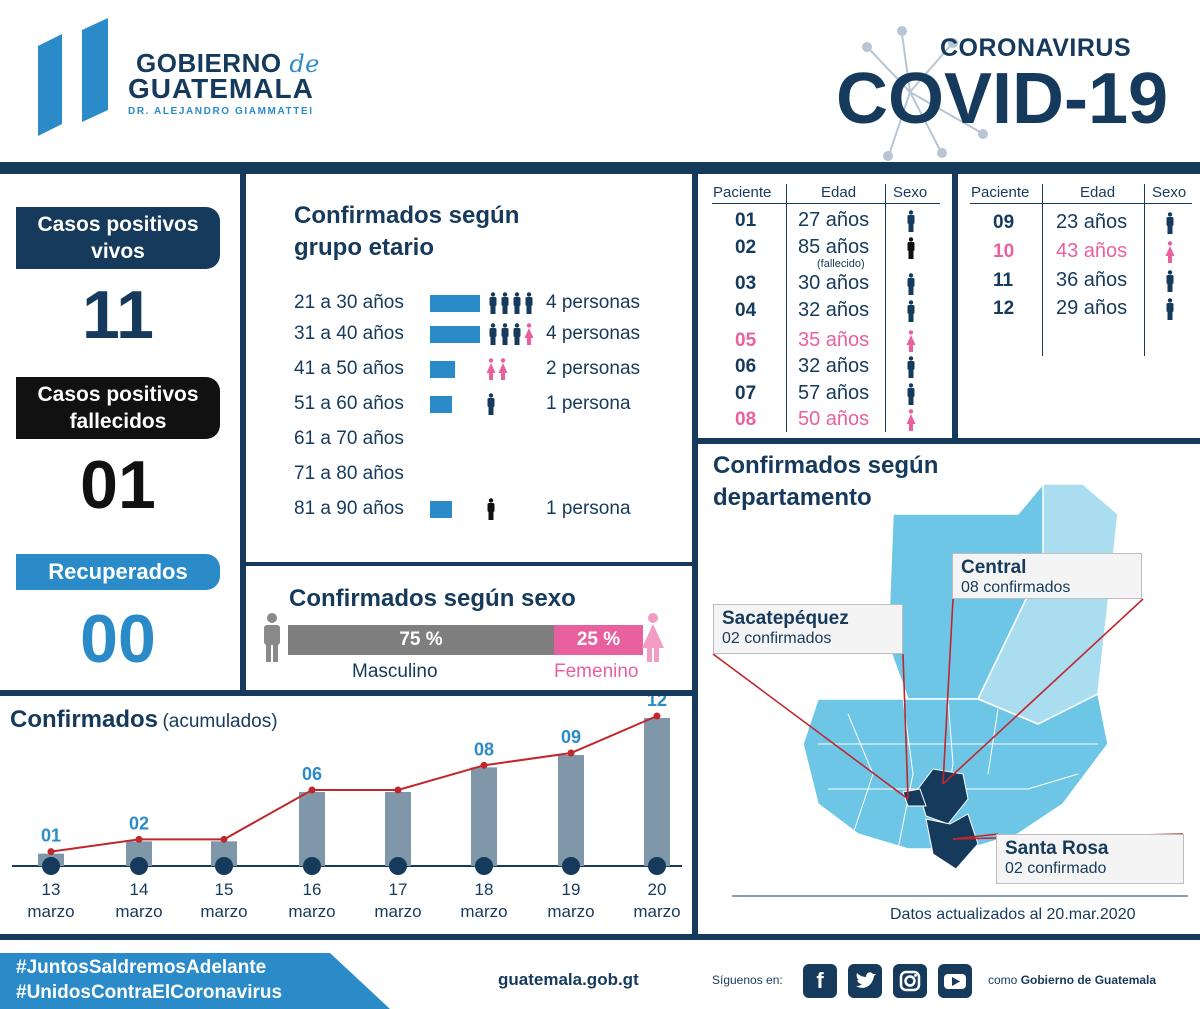 This screenshot has height=1009, width=1200. What do you see at coordinates (484, 749) in the screenshot?
I see `chart-data-label: 08` at bounding box center [484, 749].